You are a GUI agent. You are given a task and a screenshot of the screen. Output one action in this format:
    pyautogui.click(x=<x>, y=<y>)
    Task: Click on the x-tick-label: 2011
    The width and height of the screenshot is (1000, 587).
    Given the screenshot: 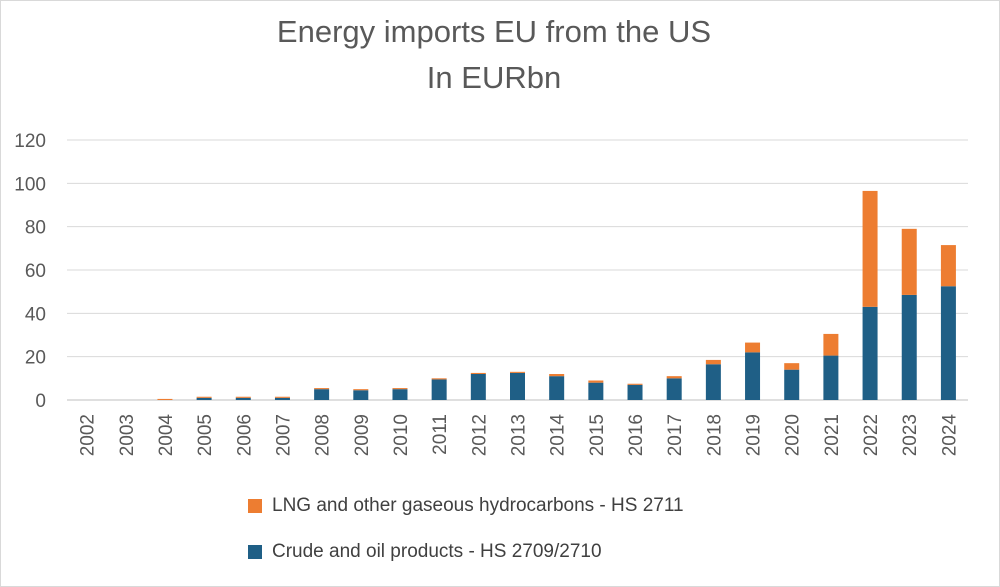 What is the action you would take?
    pyautogui.click(x=440, y=434)
    